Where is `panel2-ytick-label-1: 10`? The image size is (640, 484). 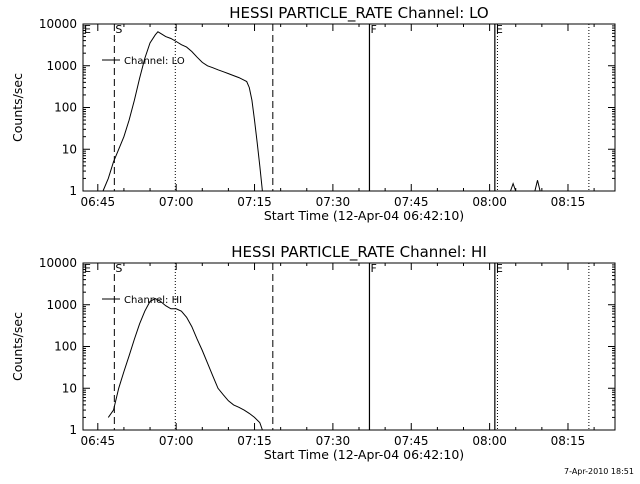
panel2-ytick-label-1: 10 is located at coordinates (69, 388).